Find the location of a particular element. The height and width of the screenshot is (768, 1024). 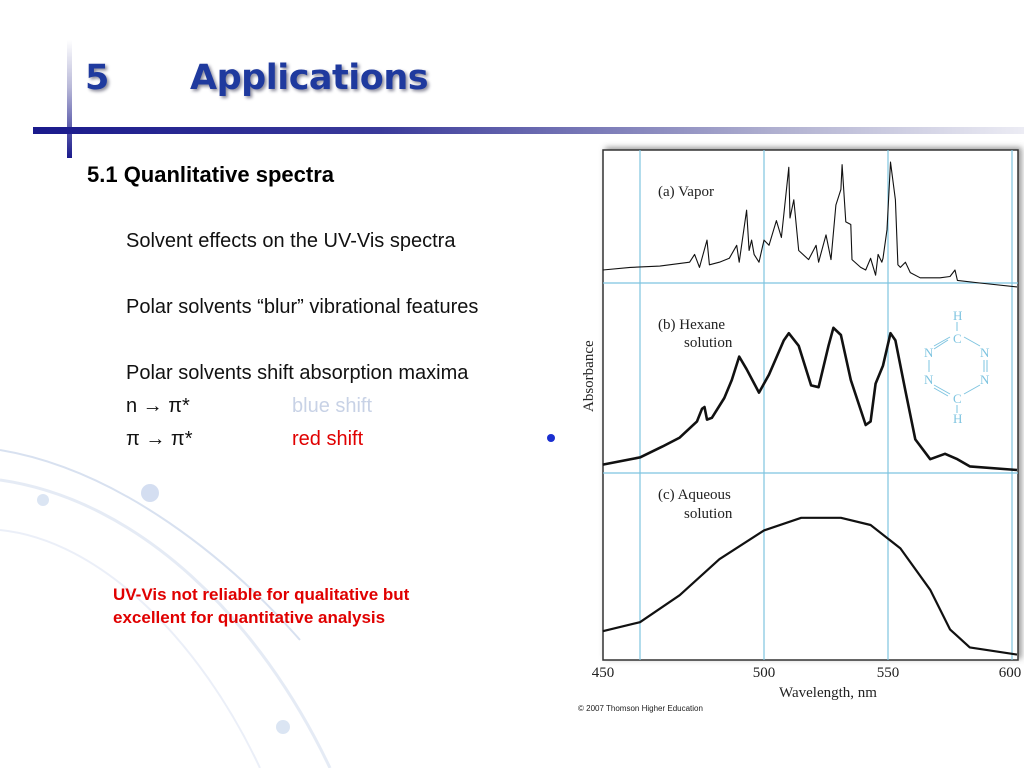

atom-c-top: C is located at coordinates (957, 338).